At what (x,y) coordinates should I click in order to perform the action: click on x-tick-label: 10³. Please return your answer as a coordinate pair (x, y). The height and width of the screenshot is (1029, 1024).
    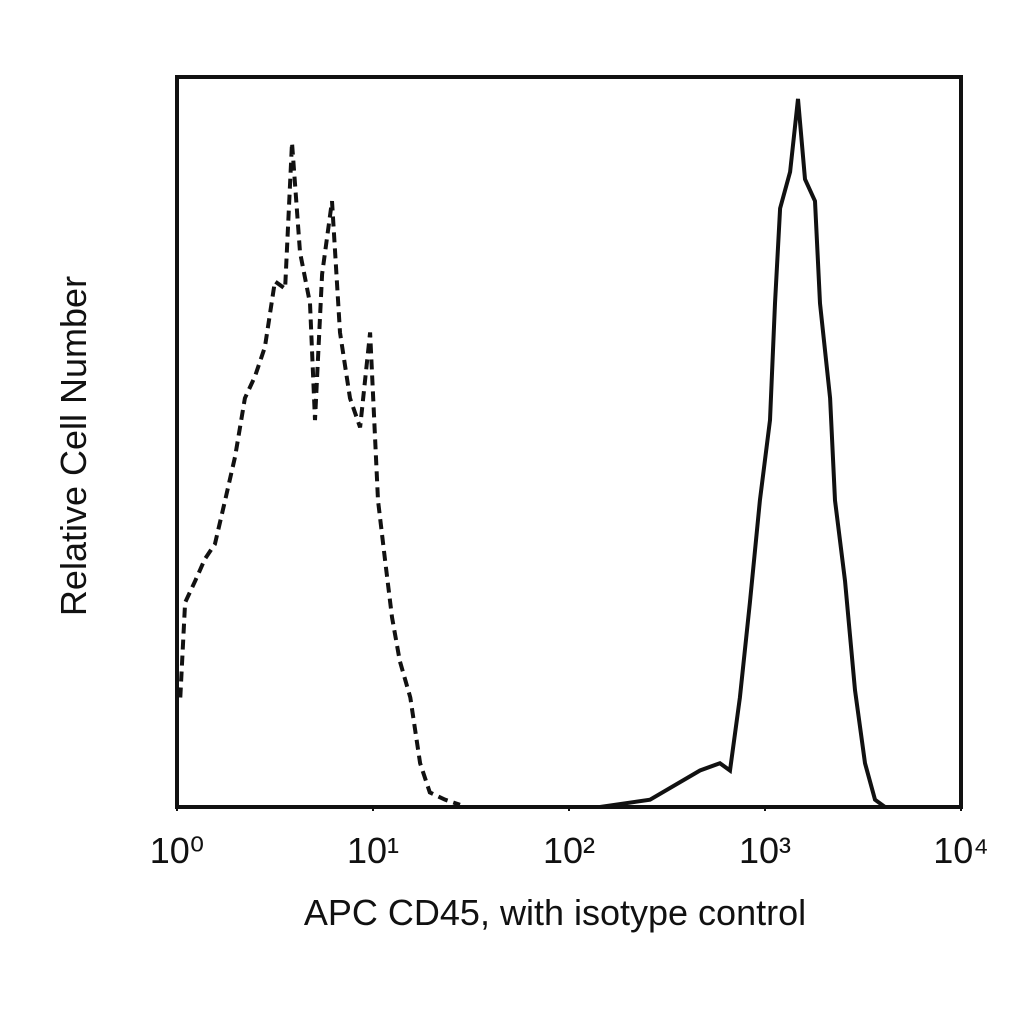
    Looking at the image, I should click on (765, 850).